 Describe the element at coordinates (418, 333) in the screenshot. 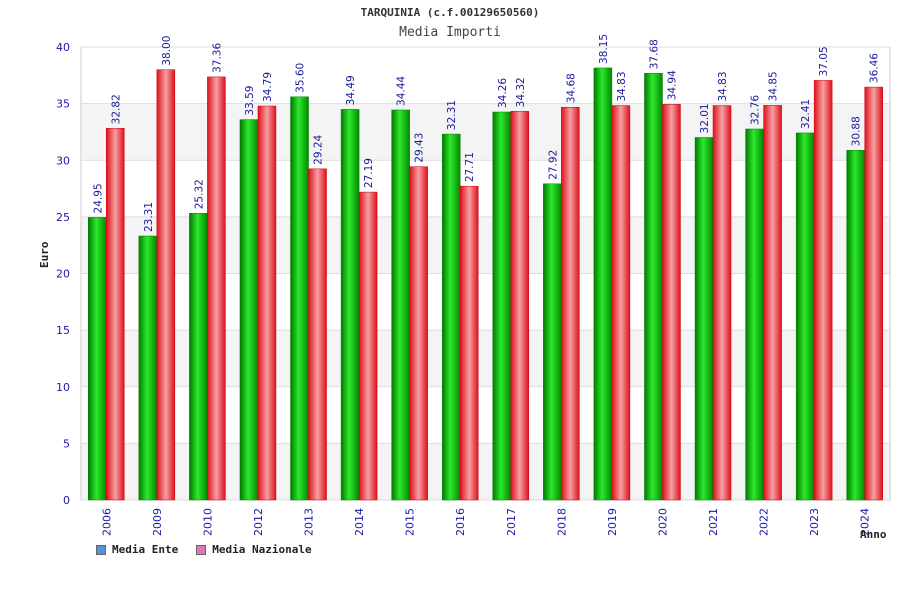

I see `bar-media-nazionale-2015` at that location.